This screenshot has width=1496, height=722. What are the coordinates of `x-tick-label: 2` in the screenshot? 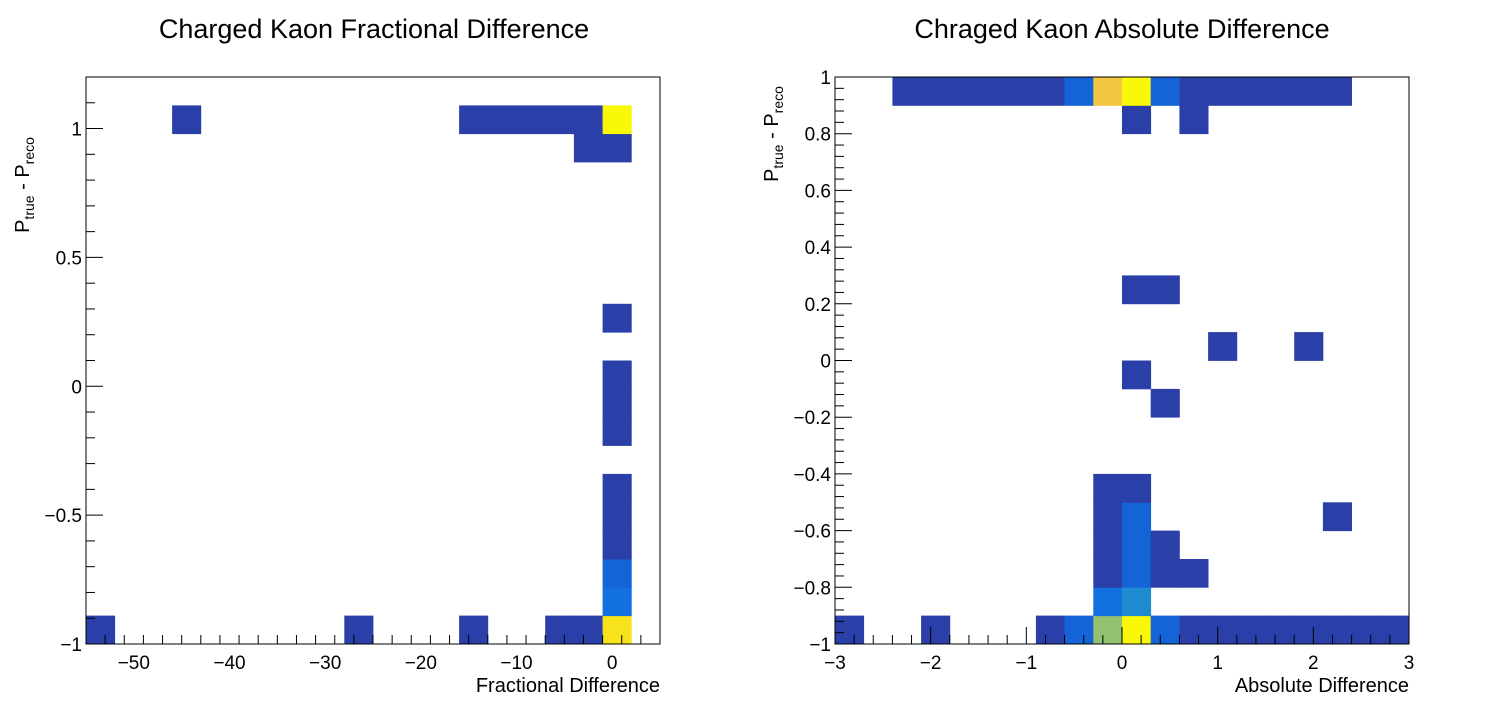 It's located at (1313, 663).